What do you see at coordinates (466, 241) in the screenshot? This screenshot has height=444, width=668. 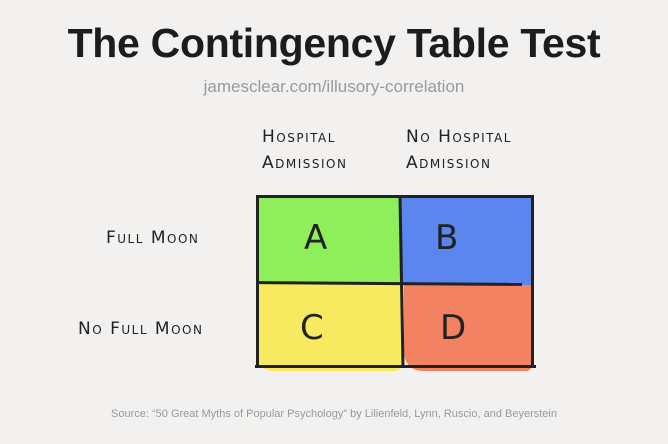 I see `cell-b` at bounding box center [466, 241].